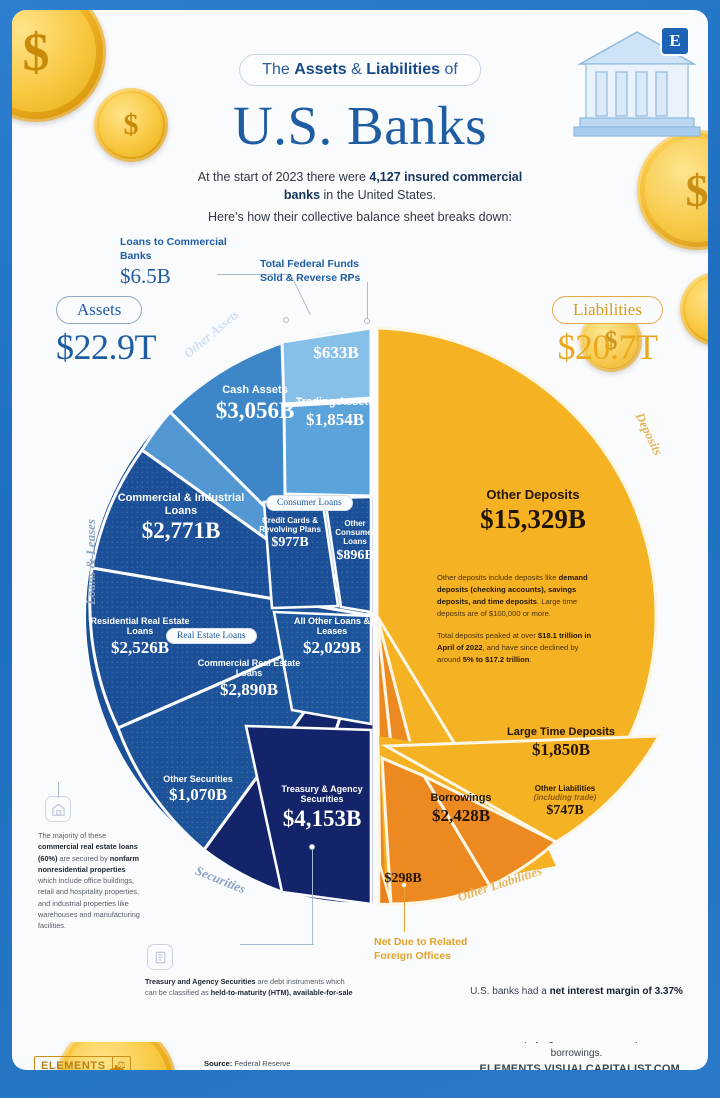  I want to click on page-title: U.S. Banks, so click(360, 125).